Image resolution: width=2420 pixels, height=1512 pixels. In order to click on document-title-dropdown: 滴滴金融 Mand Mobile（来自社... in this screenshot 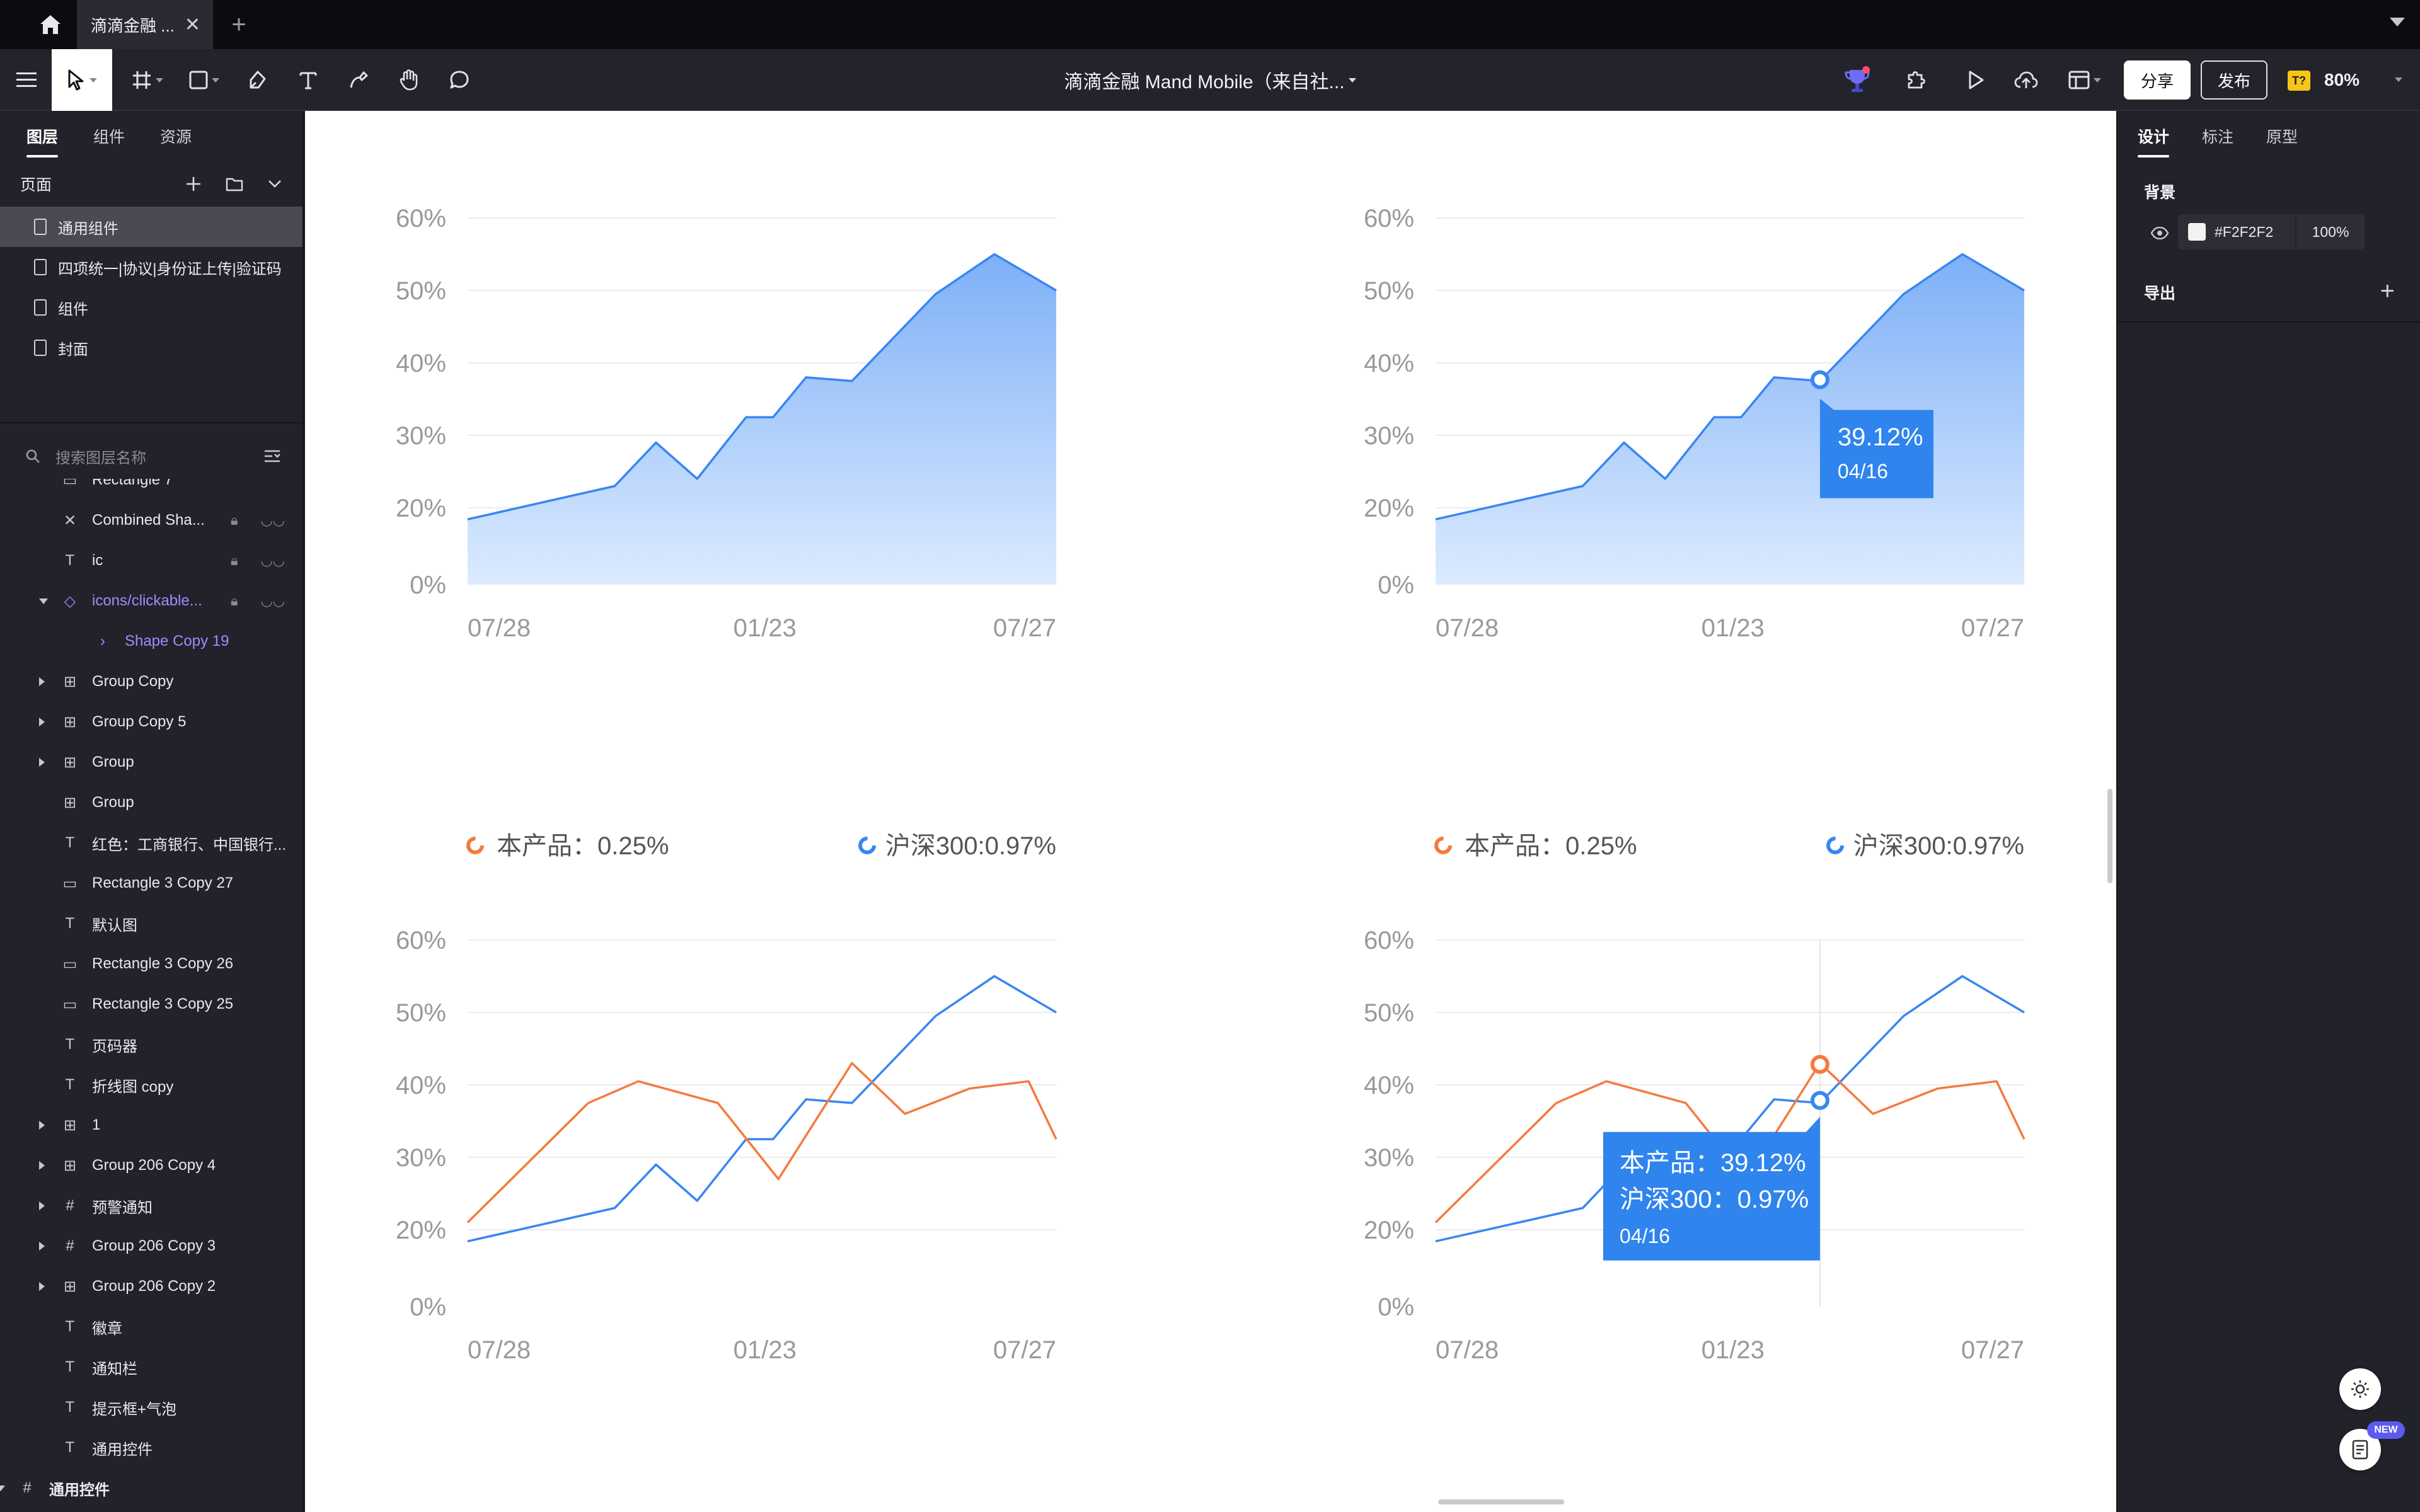, I will do `click(1210, 80)`.